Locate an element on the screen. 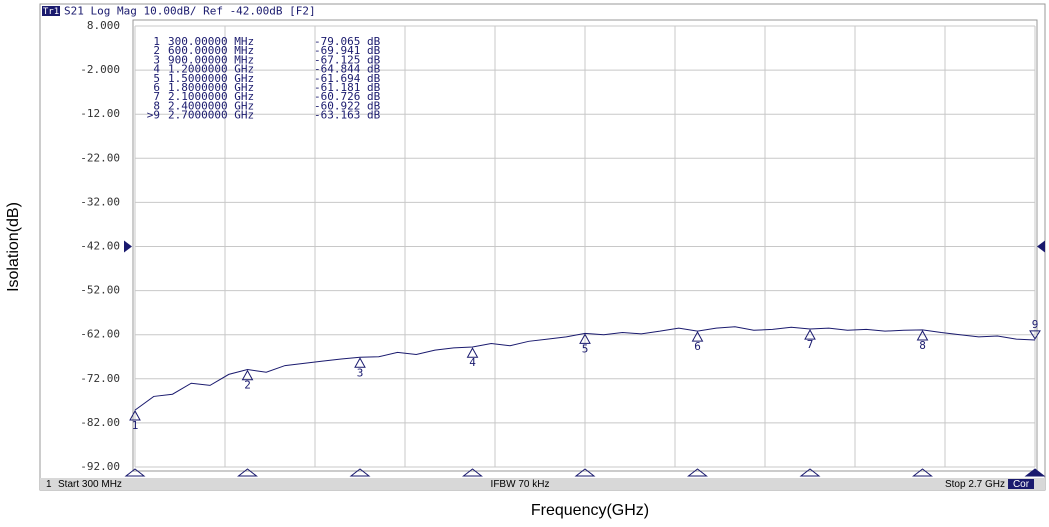  y-tick-label: -92.00 is located at coordinates (100, 466).